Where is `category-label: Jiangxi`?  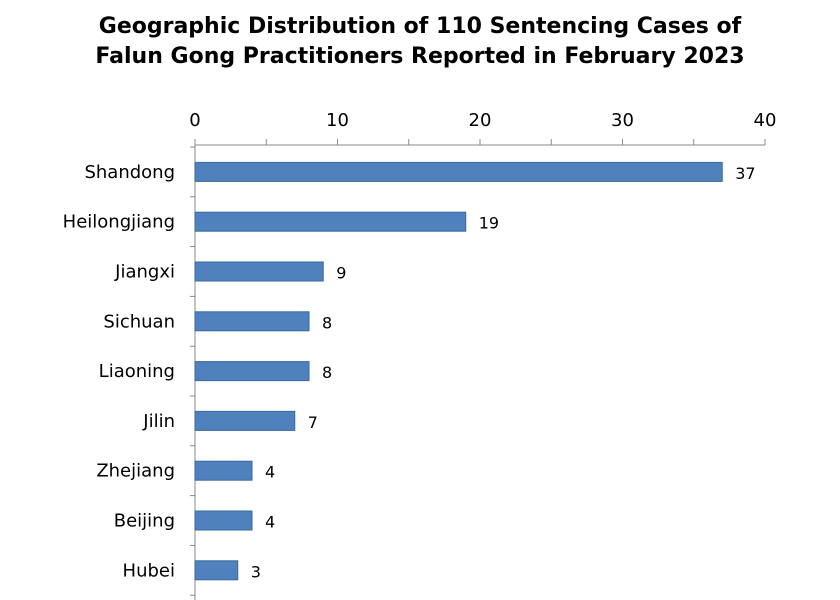 category-label: Jiangxi is located at coordinates (144, 272).